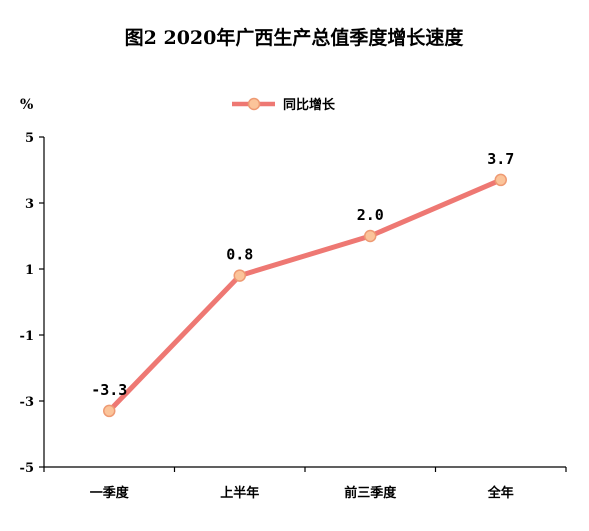 Image resolution: width=589 pixels, height=531 pixels. What do you see at coordinates (27, 402) in the screenshot?
I see `y-tick-label: -3` at bounding box center [27, 402].